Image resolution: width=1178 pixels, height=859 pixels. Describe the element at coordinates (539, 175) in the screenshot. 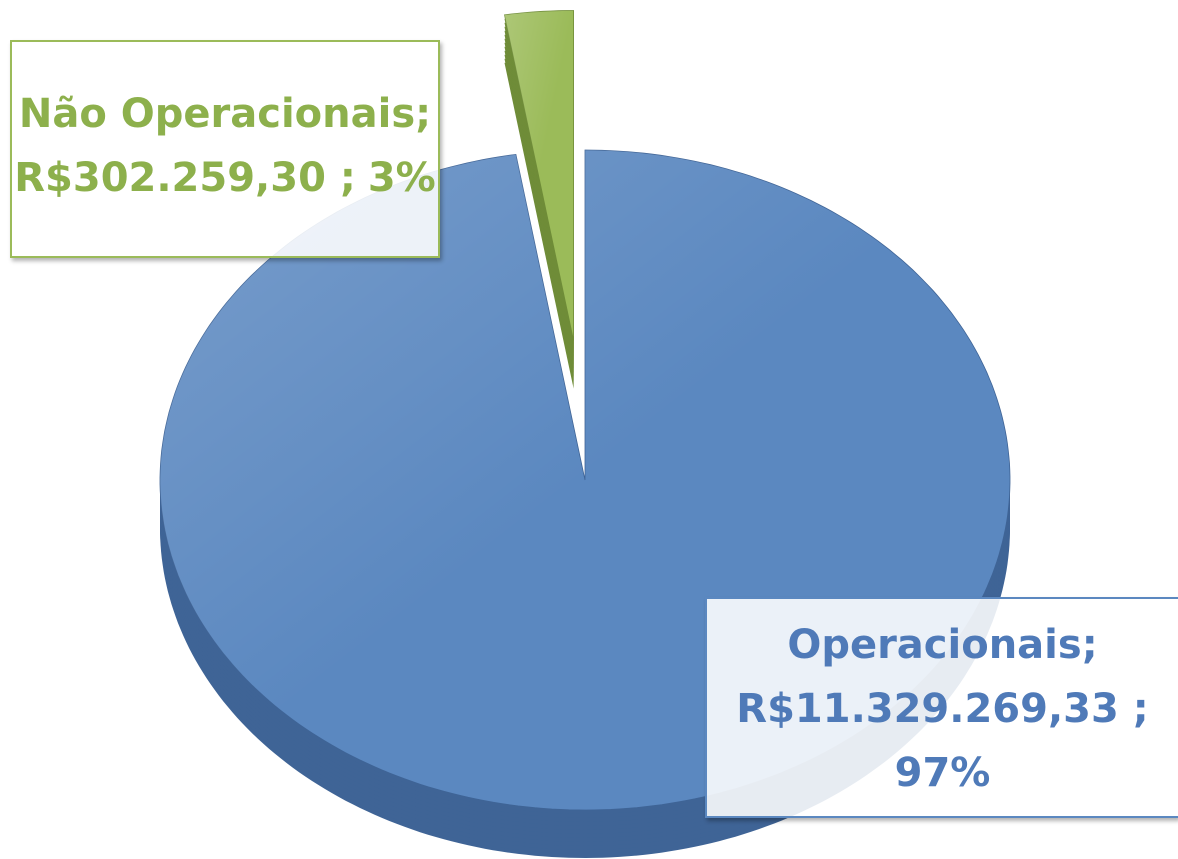

I see `slice-highlight` at that location.